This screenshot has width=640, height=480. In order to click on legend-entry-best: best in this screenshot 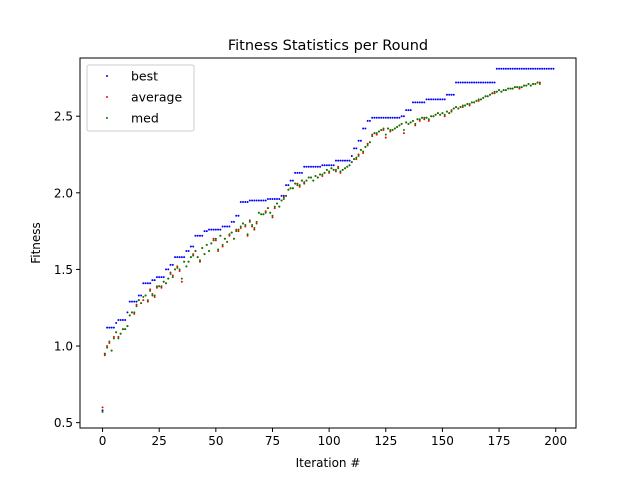, I will do `click(132, 76)`.